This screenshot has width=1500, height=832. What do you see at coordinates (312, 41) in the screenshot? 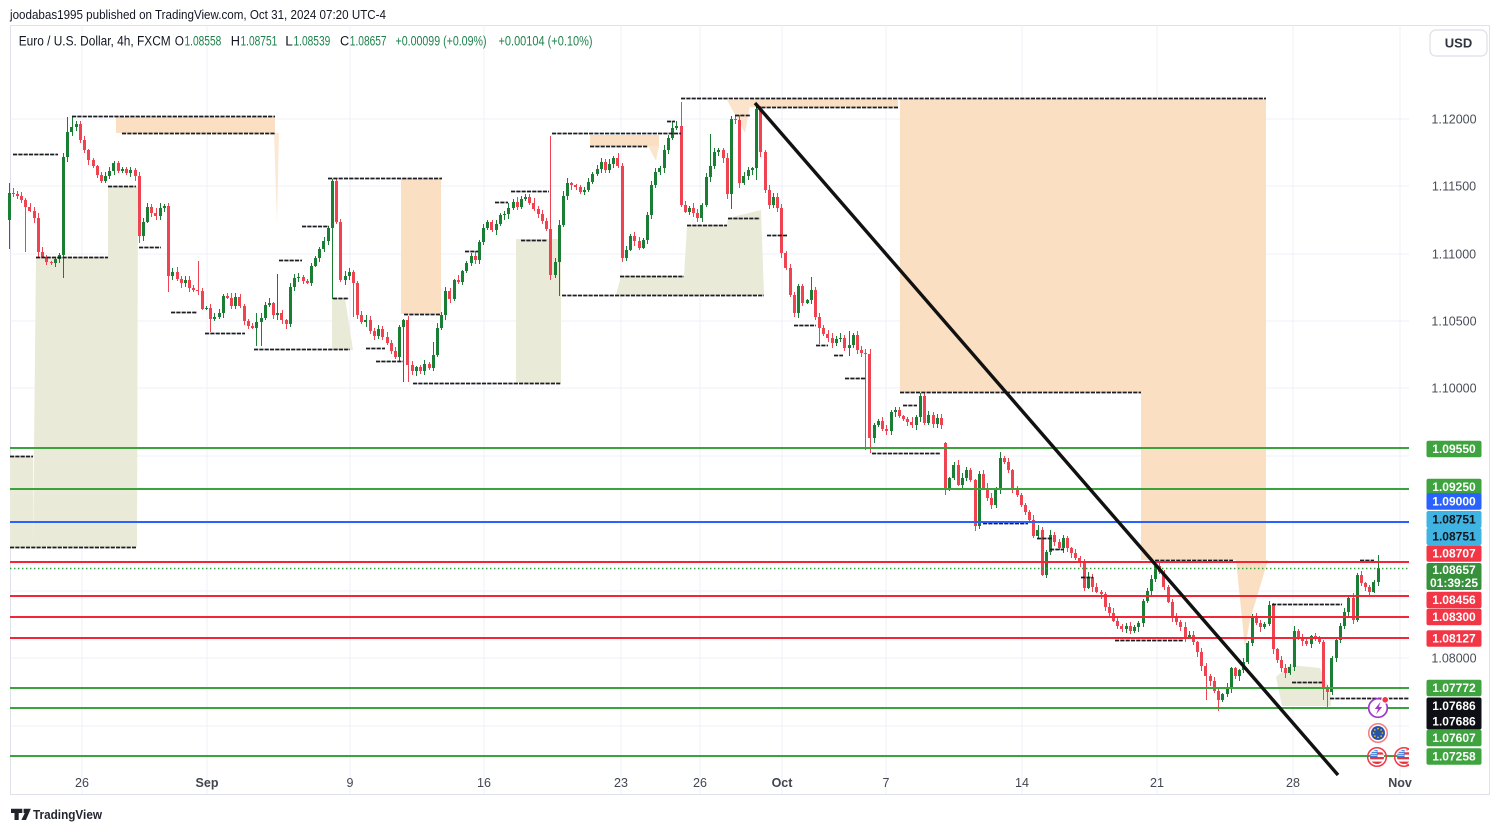
I see `svg-text: 1.08539` at bounding box center [312, 41].